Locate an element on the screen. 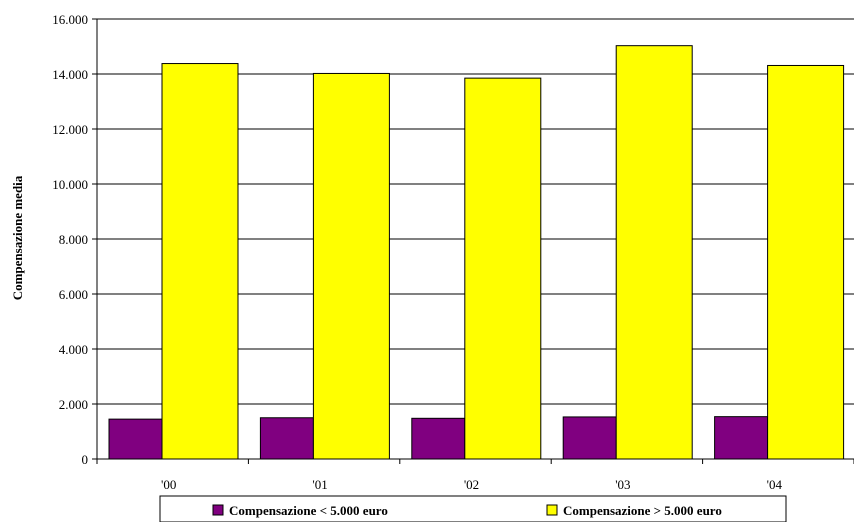 The height and width of the screenshot is (522, 854). x-tick-labels: '00 '01 '02 '03 '04 is located at coordinates (471, 484).